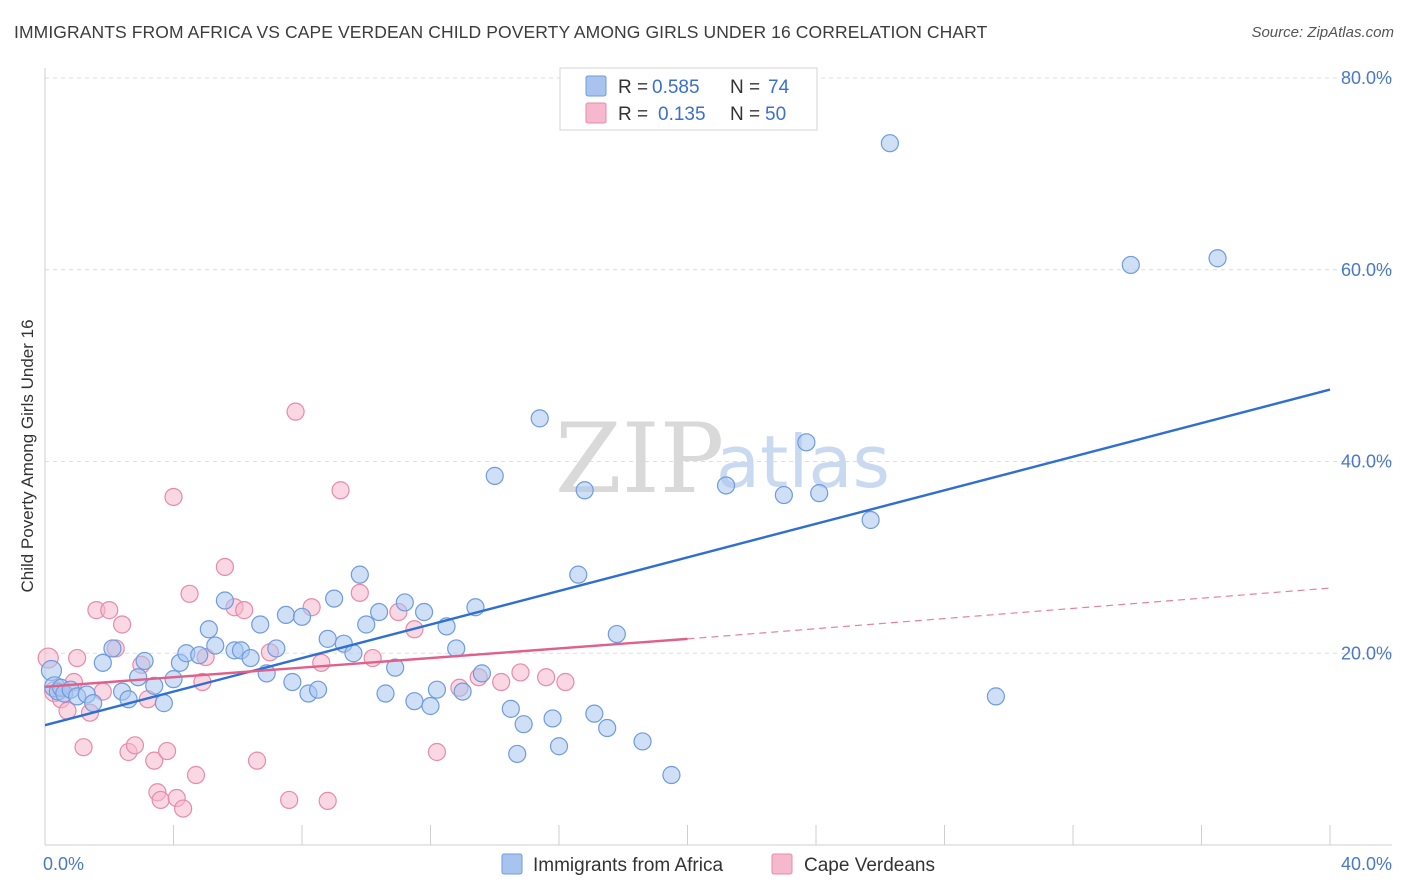  I want to click on x-tick-label-min: 0.0%, so click(63, 864).